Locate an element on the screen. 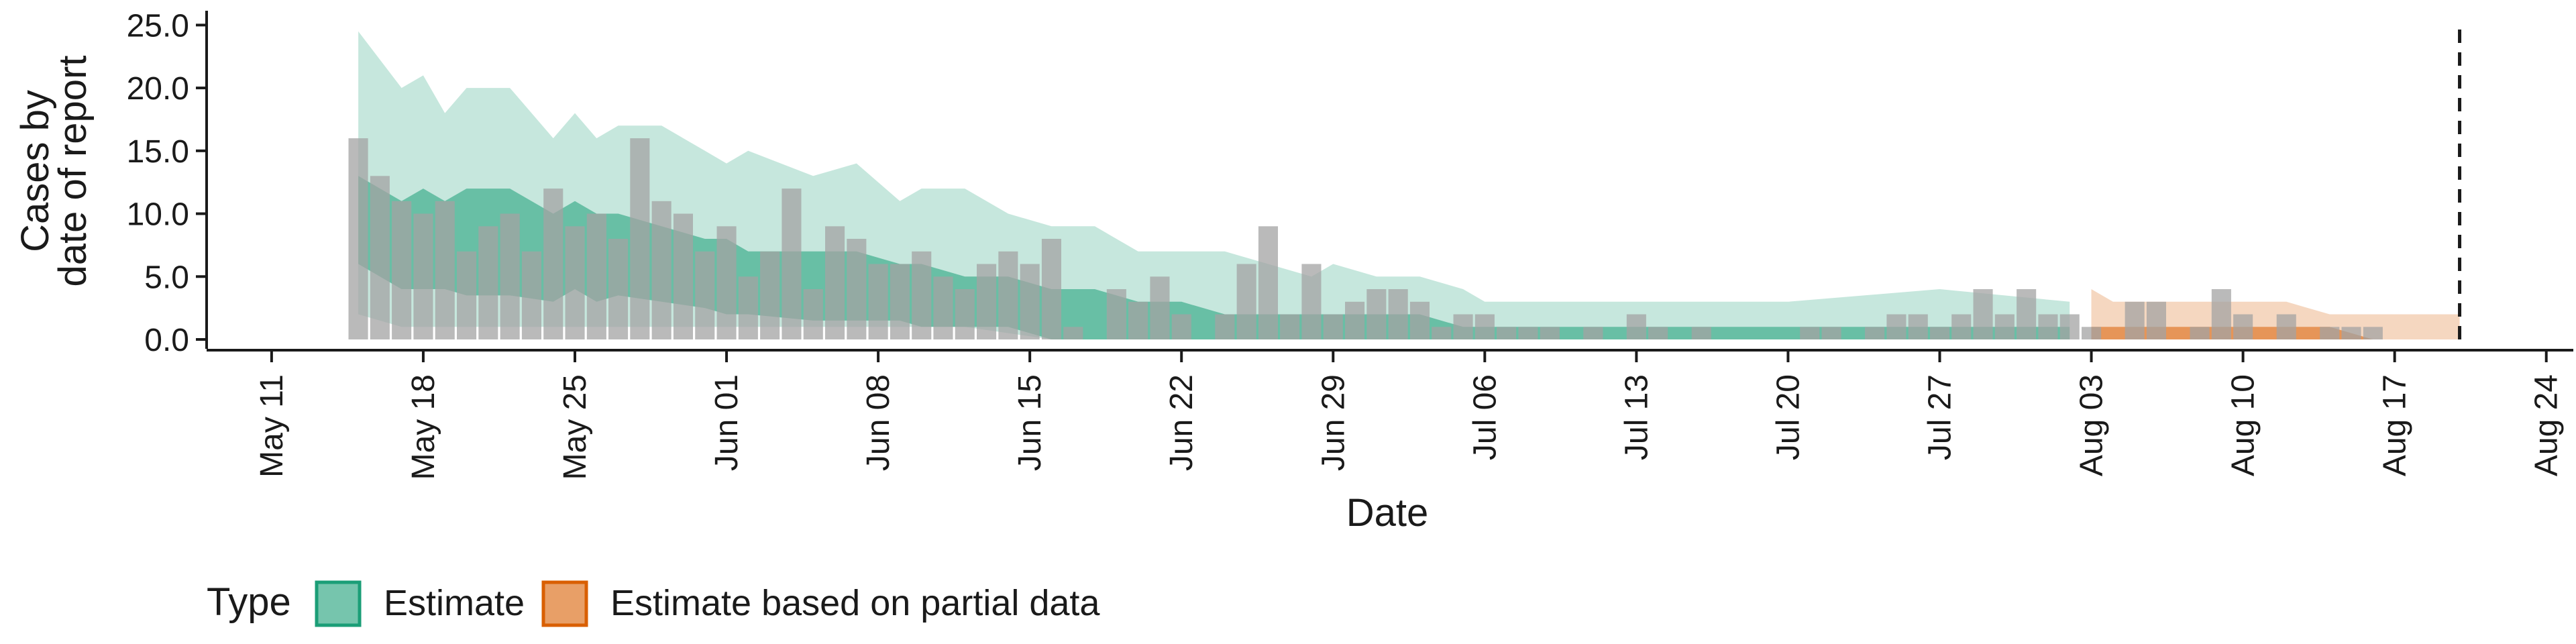 The image size is (2576, 644). x-tick-label: Jun 08 is located at coordinates (878, 422).